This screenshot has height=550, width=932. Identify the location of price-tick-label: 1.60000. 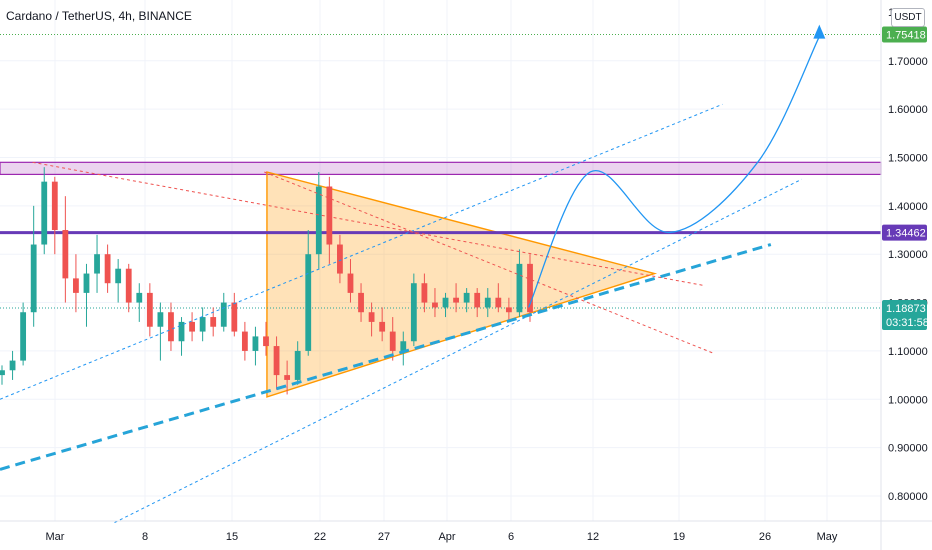
(908, 110).